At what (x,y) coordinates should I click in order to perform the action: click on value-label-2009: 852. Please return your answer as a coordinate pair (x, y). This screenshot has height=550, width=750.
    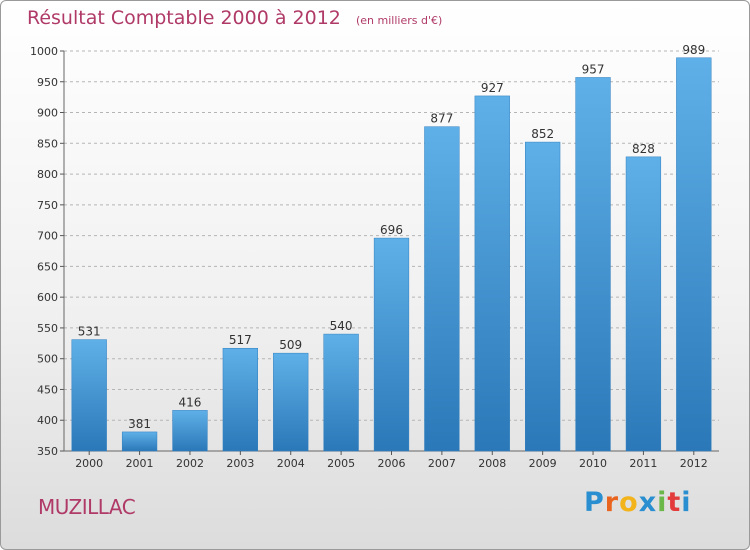
    Looking at the image, I should click on (542, 134).